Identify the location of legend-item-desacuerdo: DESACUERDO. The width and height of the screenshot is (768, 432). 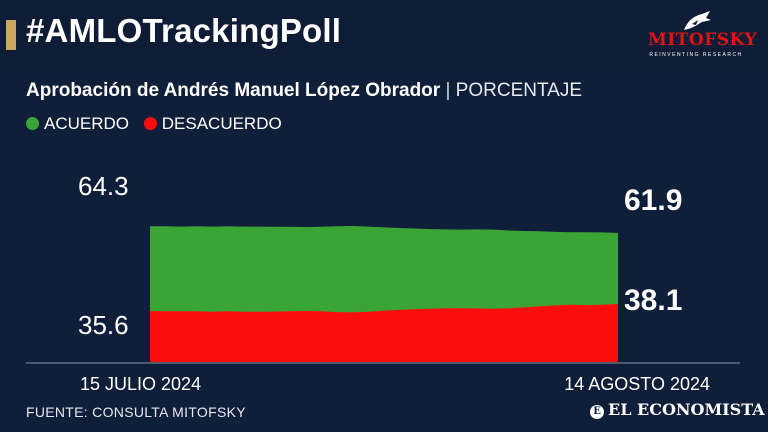
(212, 124).